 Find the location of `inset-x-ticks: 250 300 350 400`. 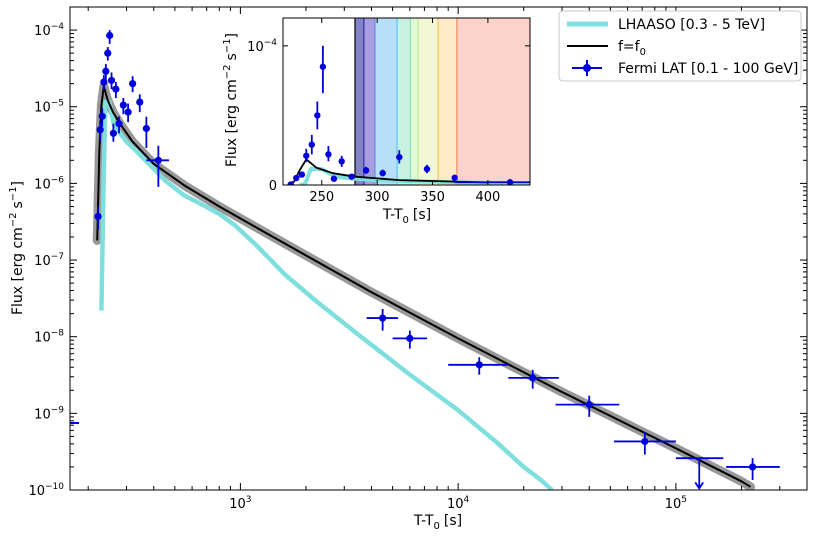

inset-x-ticks: 250 300 350 400 is located at coordinates (404, 111).